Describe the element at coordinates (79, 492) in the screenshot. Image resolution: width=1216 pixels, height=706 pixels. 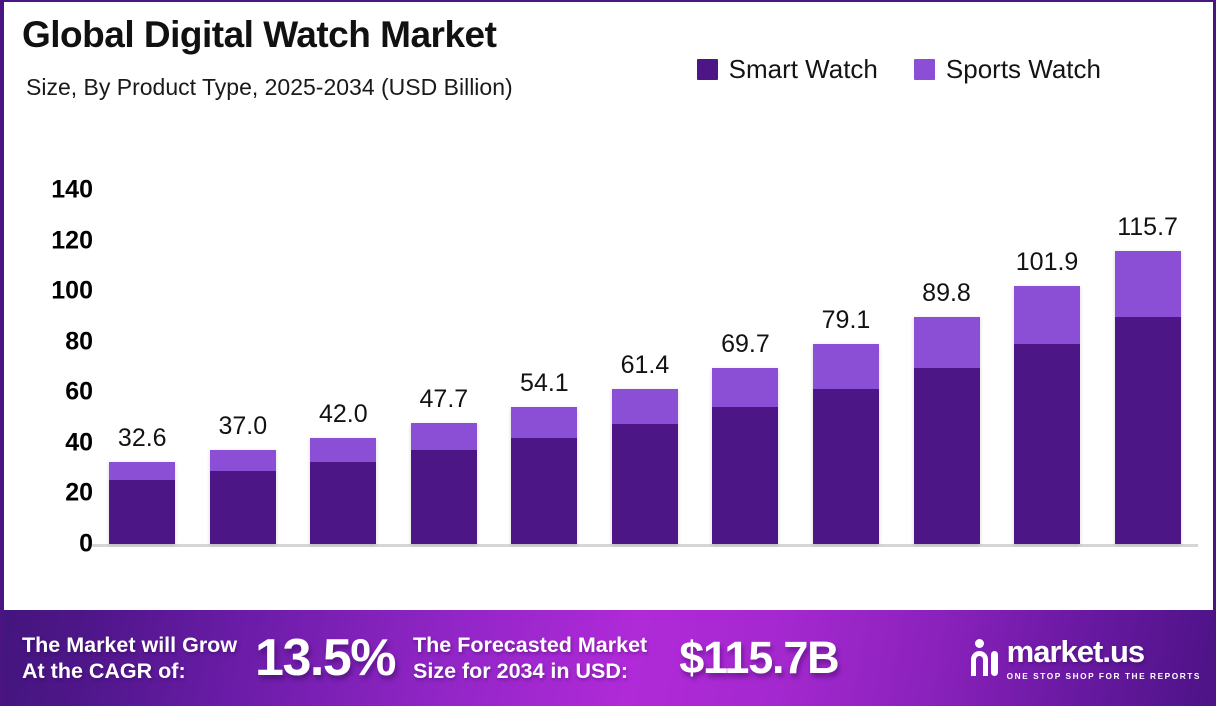
I see `y-axis-tick: 20` at that location.